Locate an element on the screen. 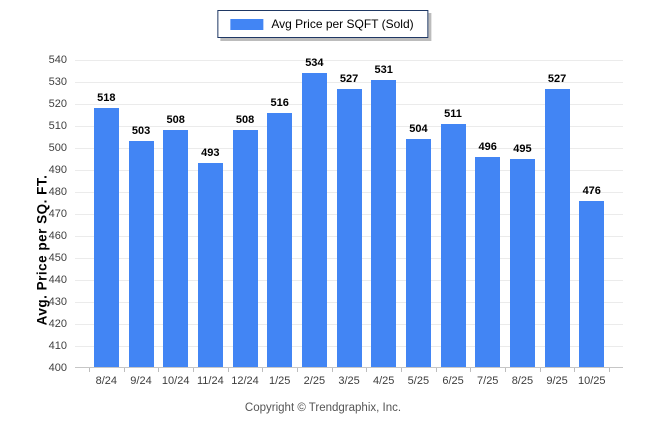 This screenshot has height=434, width=646. x-tick-label: 10/25 is located at coordinates (591, 381).